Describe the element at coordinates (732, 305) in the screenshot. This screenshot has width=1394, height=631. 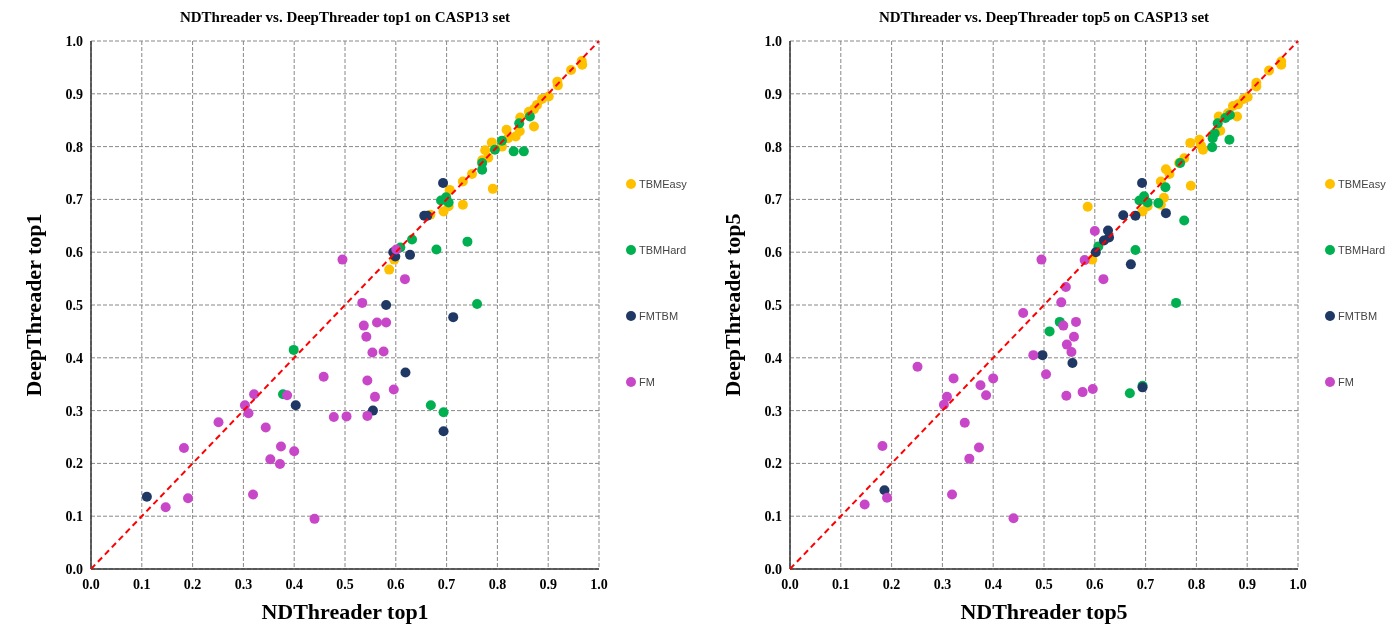
I see `y-axis-title: DeepThreader top5` at that location.